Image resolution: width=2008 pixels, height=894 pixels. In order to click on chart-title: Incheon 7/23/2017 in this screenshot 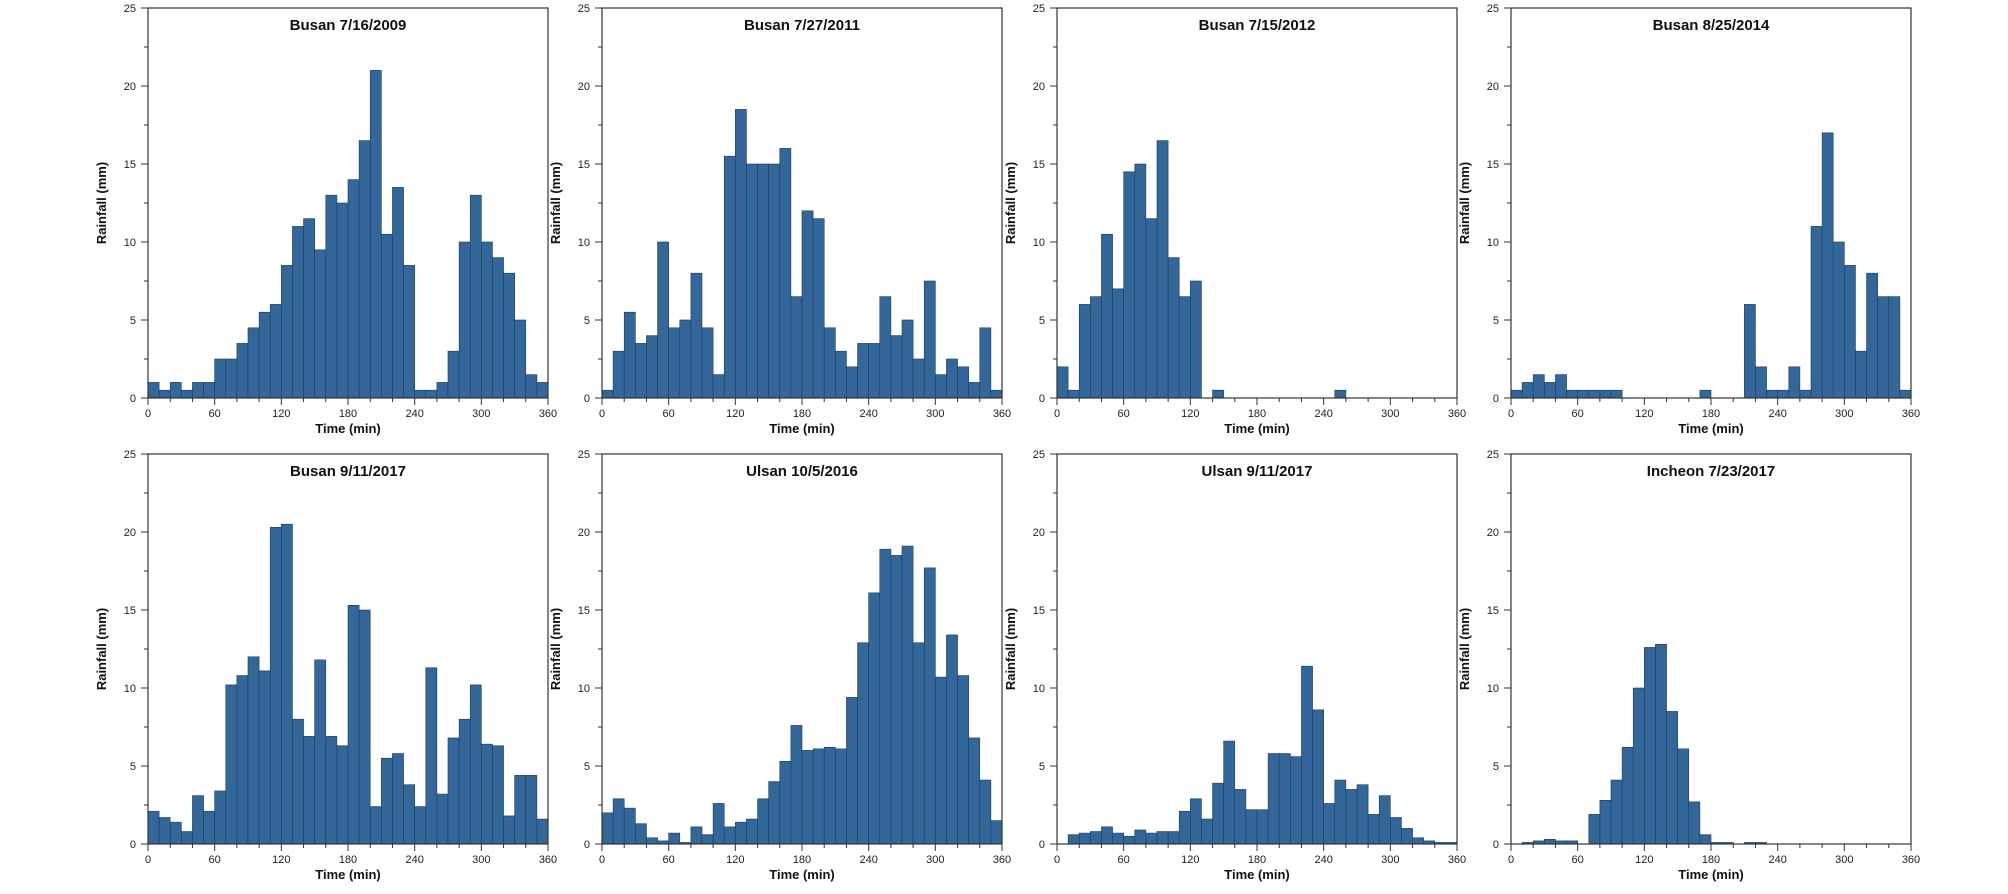, I will do `click(1711, 471)`.